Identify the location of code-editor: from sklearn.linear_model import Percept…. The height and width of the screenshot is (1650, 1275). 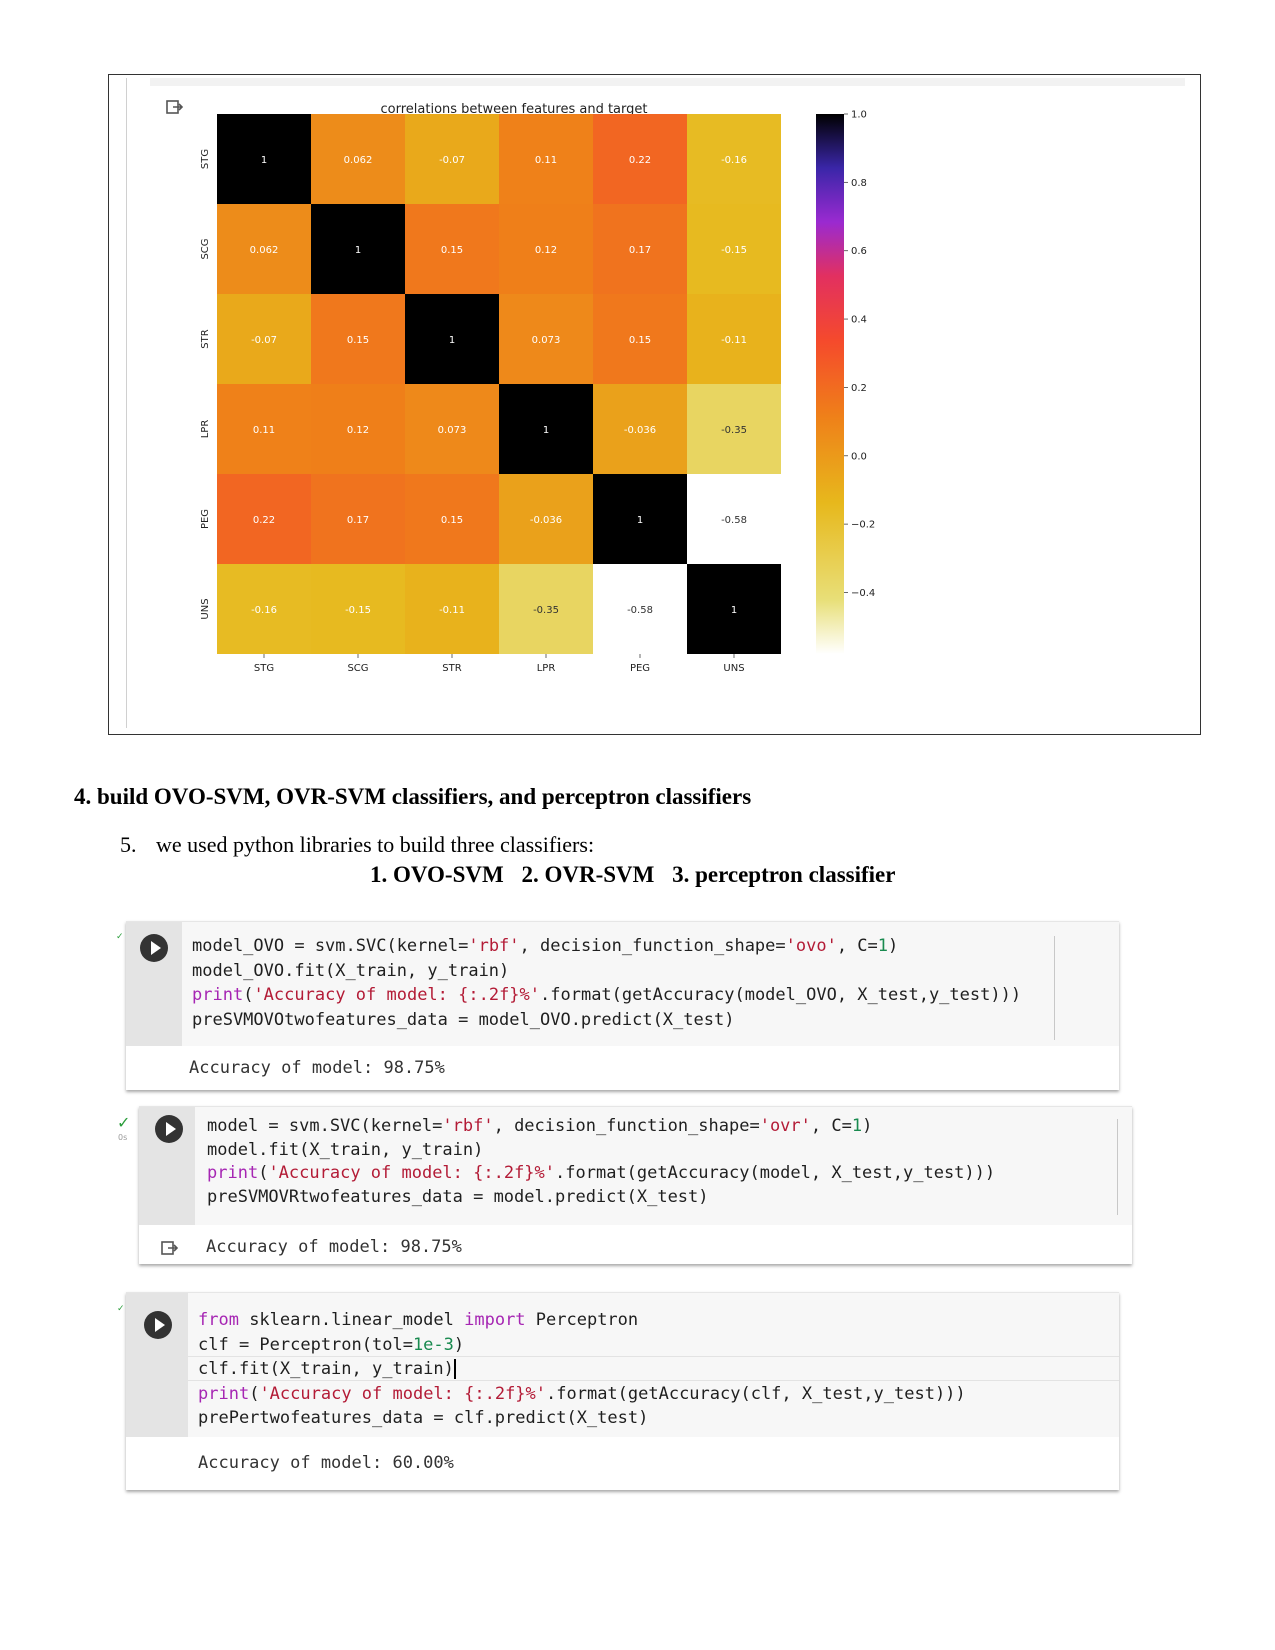
(653, 1365).